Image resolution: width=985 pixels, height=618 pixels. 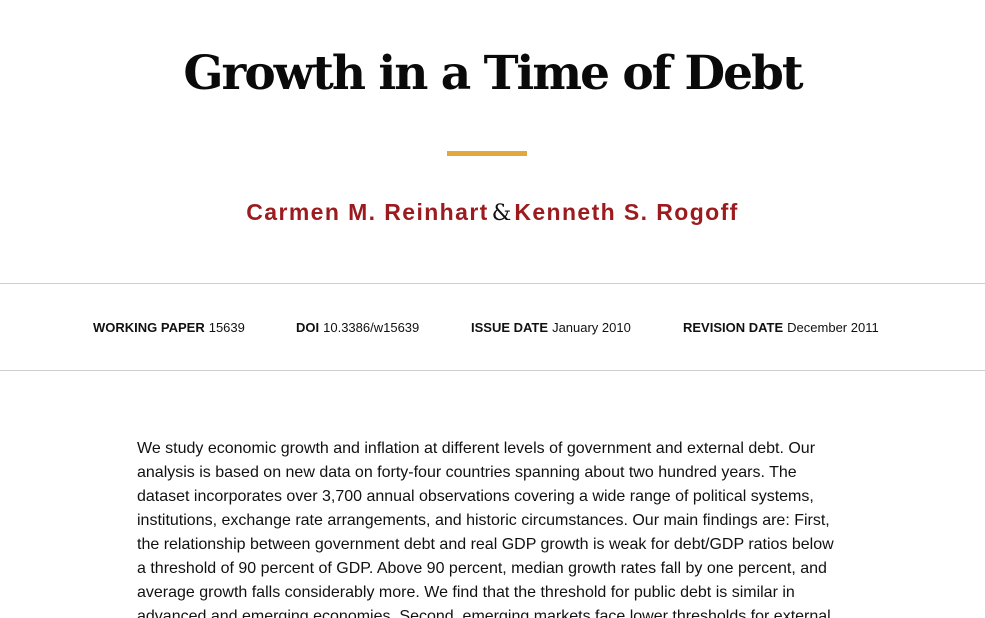 I want to click on author-link-reinhart: Carmen M. Reinhart, so click(x=367, y=212).